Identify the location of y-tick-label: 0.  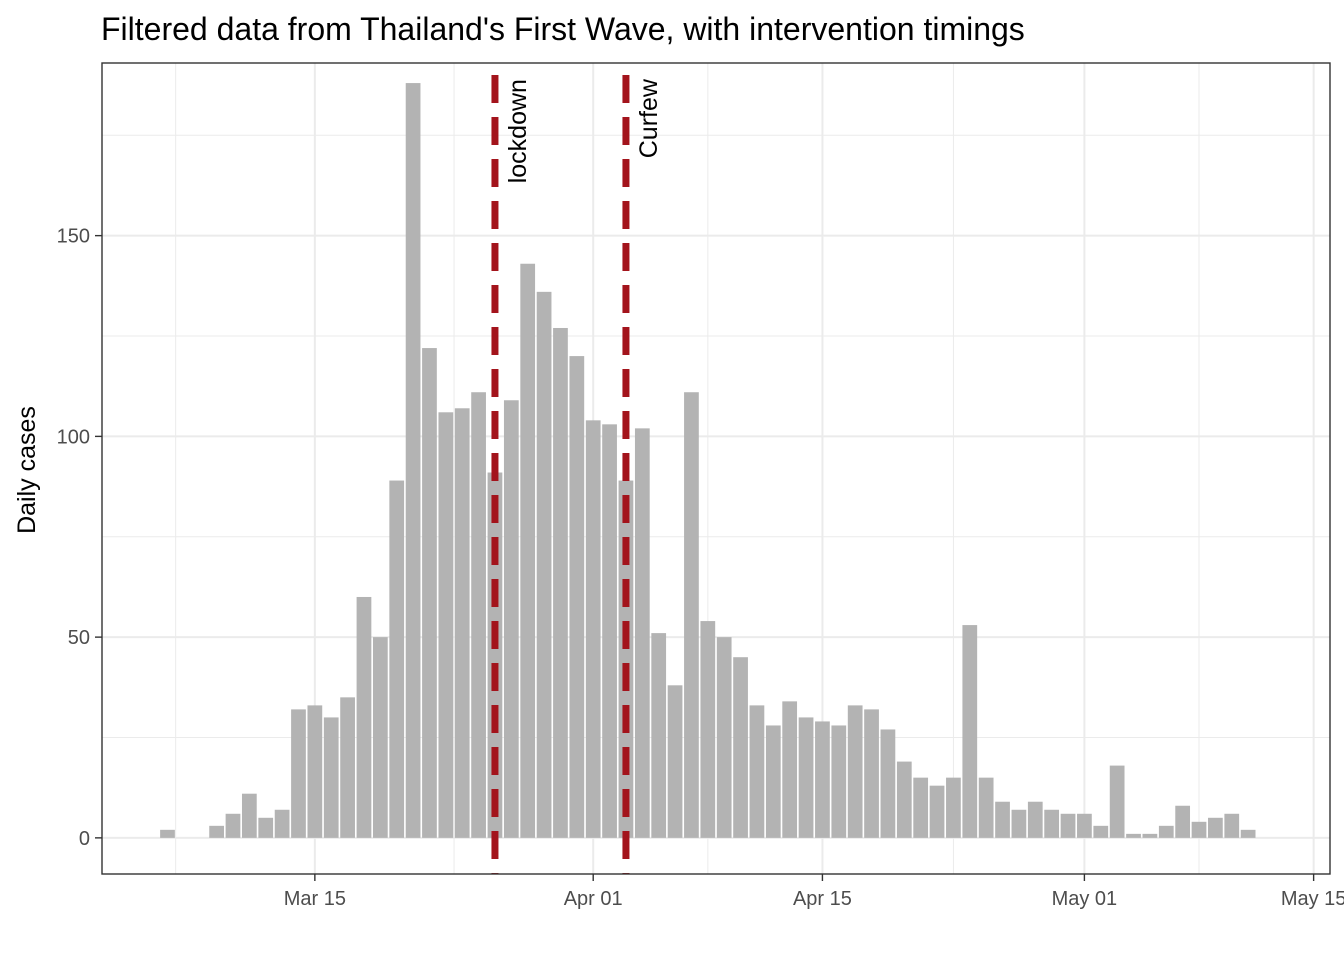
(84, 839).